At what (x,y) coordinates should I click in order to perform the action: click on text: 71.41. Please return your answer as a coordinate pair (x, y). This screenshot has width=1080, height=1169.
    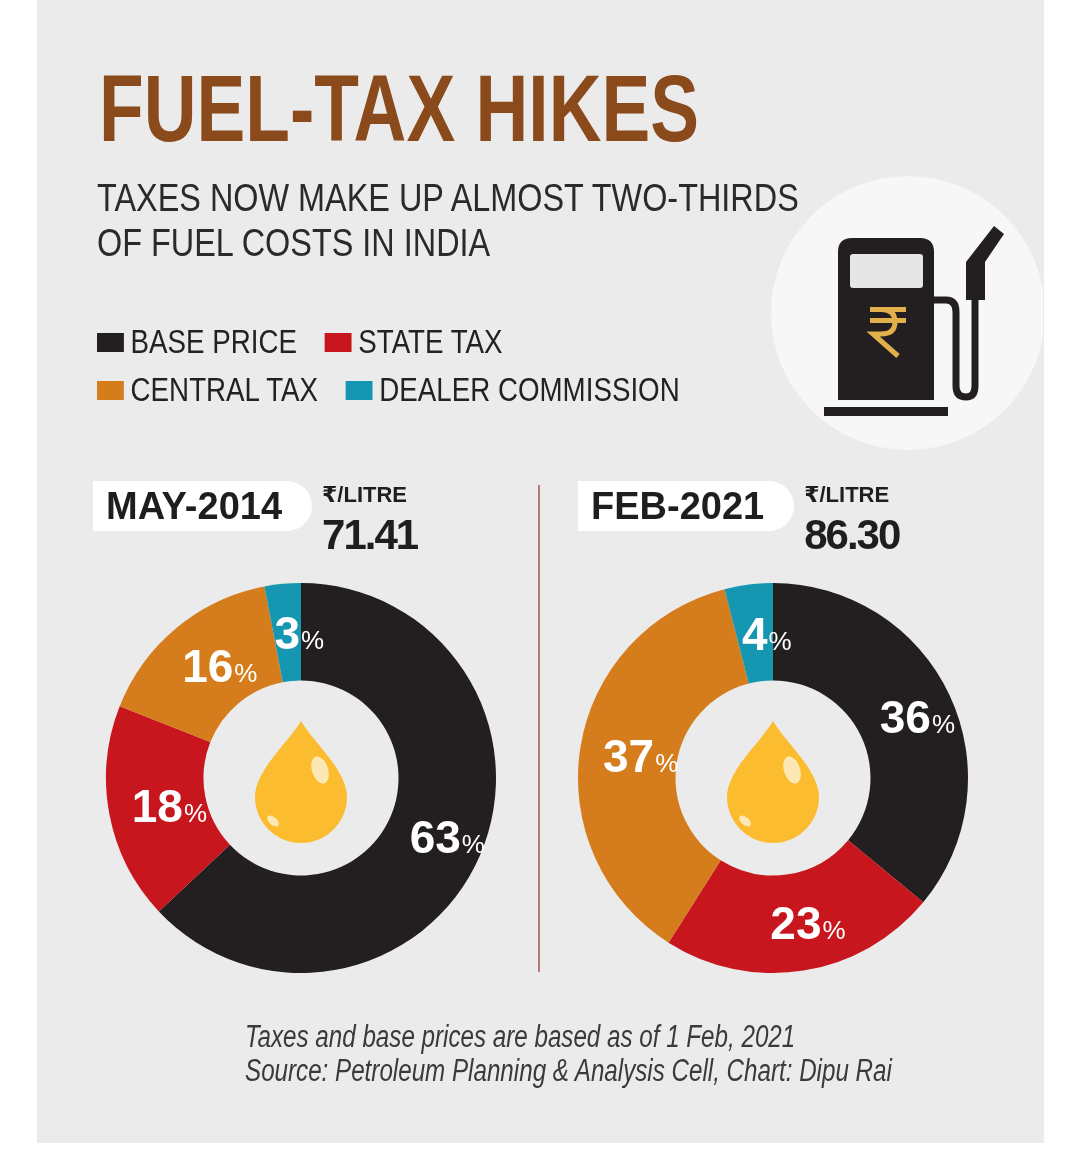
    Looking at the image, I should click on (370, 534).